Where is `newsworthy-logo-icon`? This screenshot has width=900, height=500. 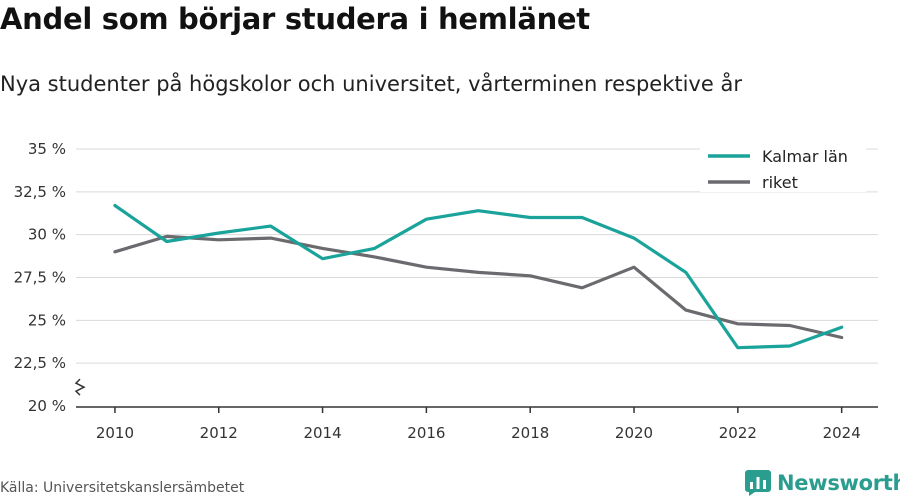 newsworthy-logo-icon is located at coordinates (758, 483).